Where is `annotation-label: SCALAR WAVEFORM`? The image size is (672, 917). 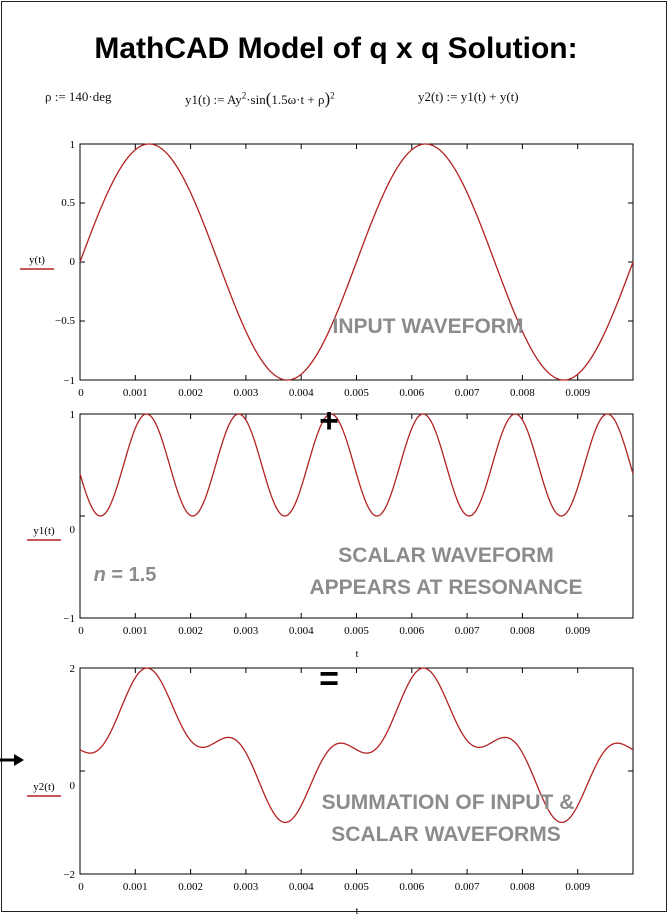
annotation-label: SCALAR WAVEFORM is located at coordinates (445, 555).